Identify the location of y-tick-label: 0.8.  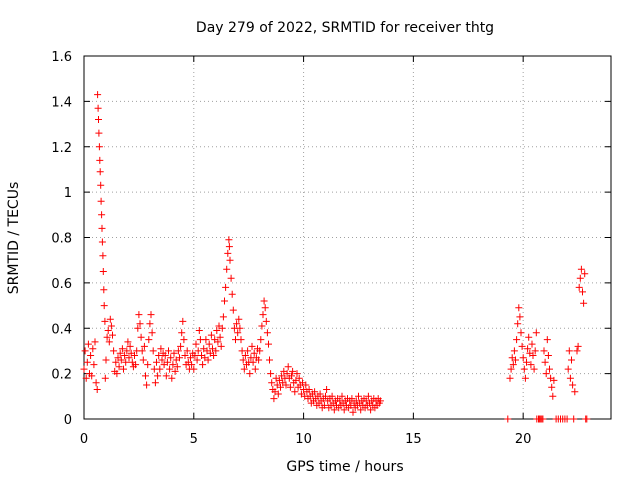
(61, 239).